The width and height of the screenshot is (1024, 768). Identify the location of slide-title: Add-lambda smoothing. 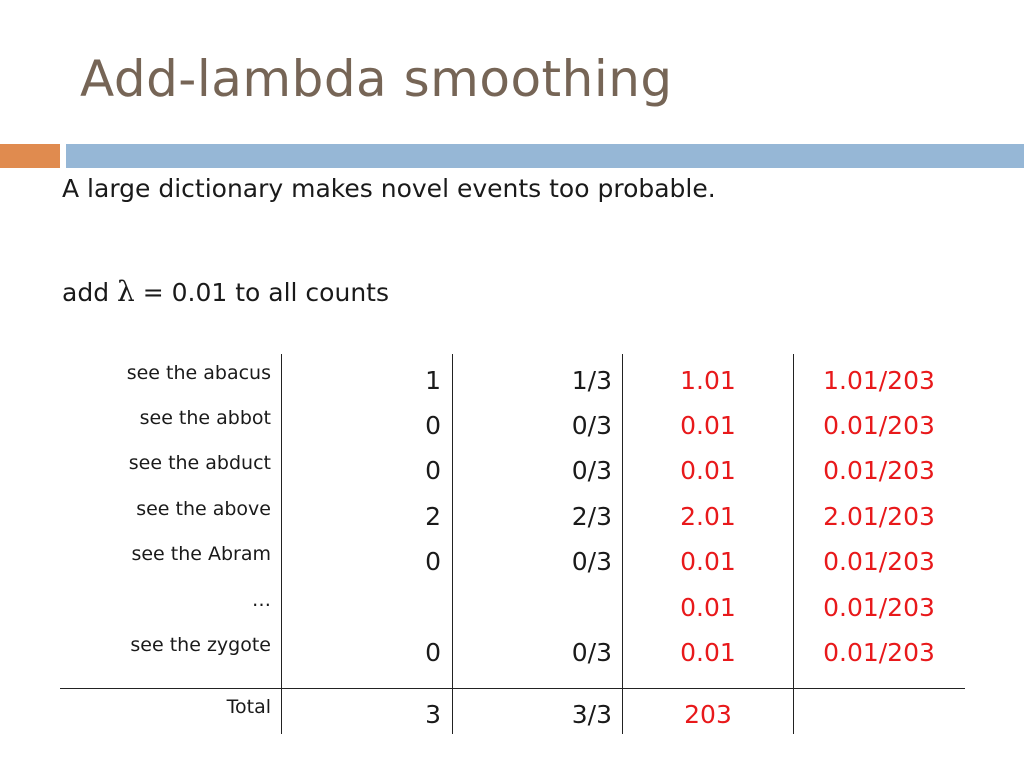
(376, 79).